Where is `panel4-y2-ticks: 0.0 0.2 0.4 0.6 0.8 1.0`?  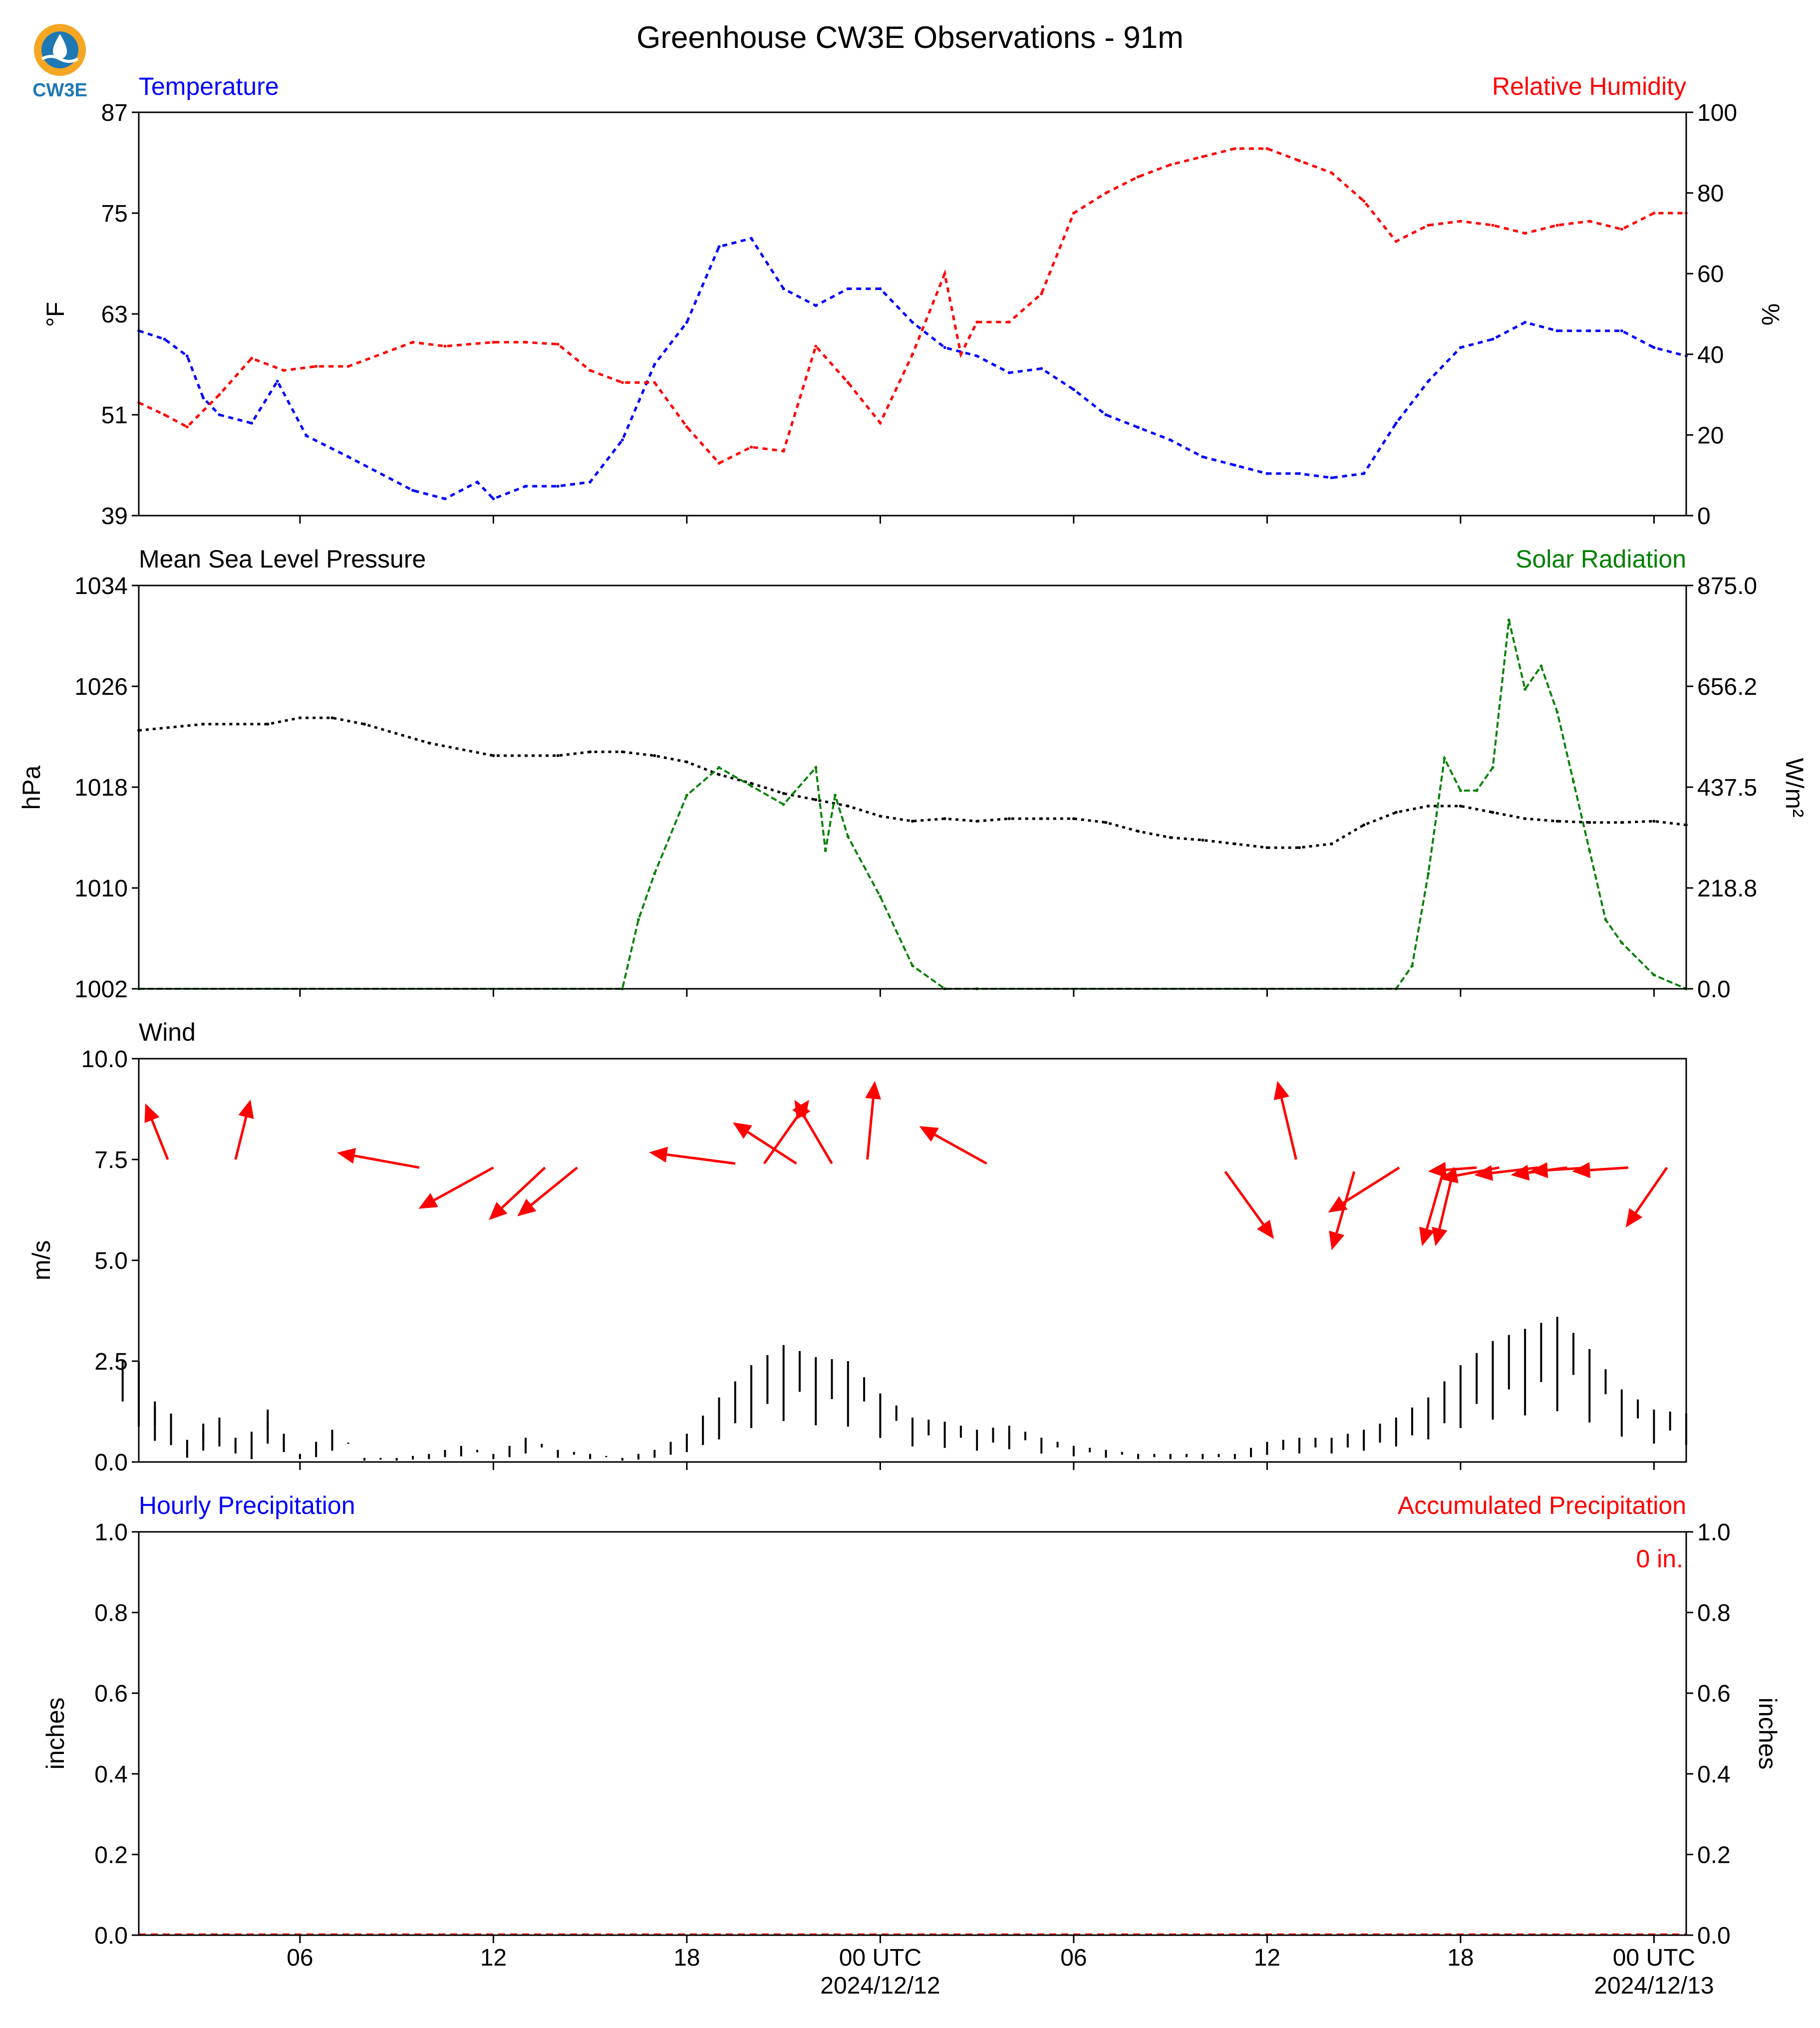 panel4-y2-ticks: 0.0 0.2 0.4 0.6 0.8 1.0 is located at coordinates (1708, 1734).